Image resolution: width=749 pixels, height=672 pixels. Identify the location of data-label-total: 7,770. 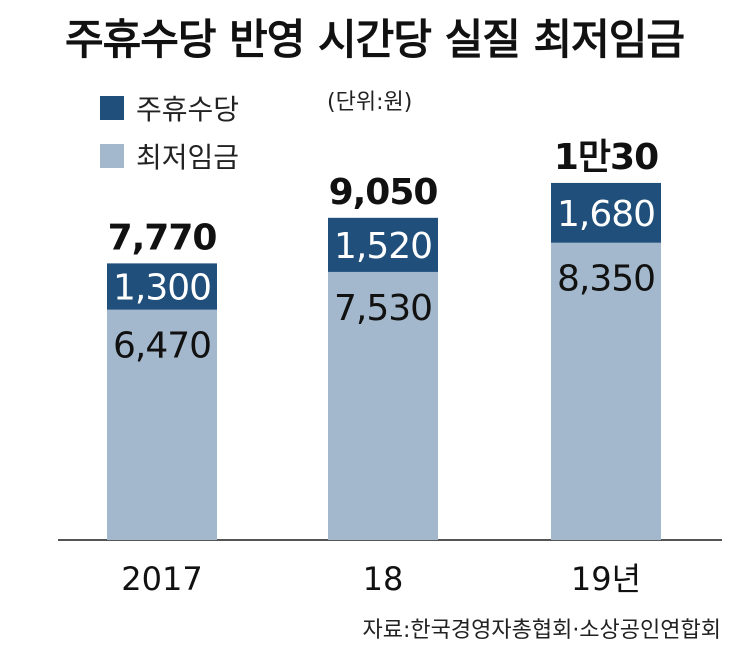
(162, 237).